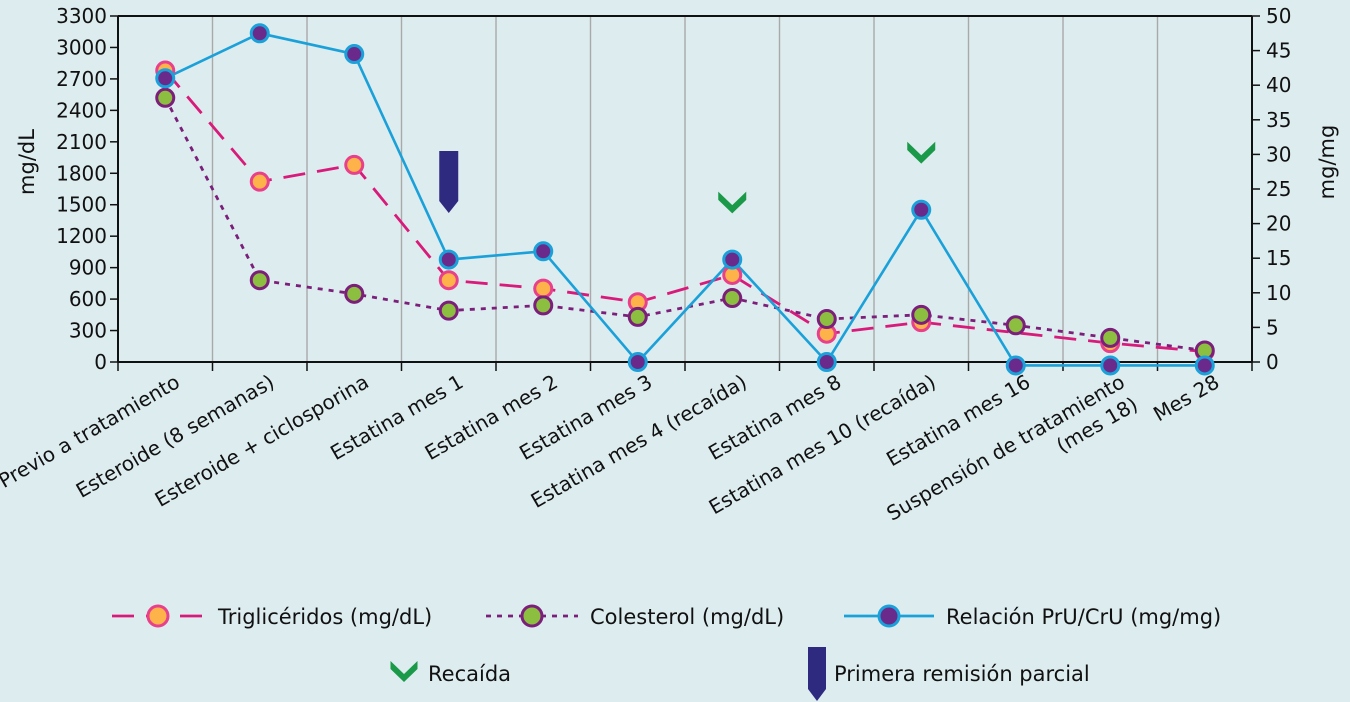 The height and width of the screenshot is (702, 1350). What do you see at coordinates (81, 110) in the screenshot?
I see `y-tick-label: 2400` at bounding box center [81, 110].